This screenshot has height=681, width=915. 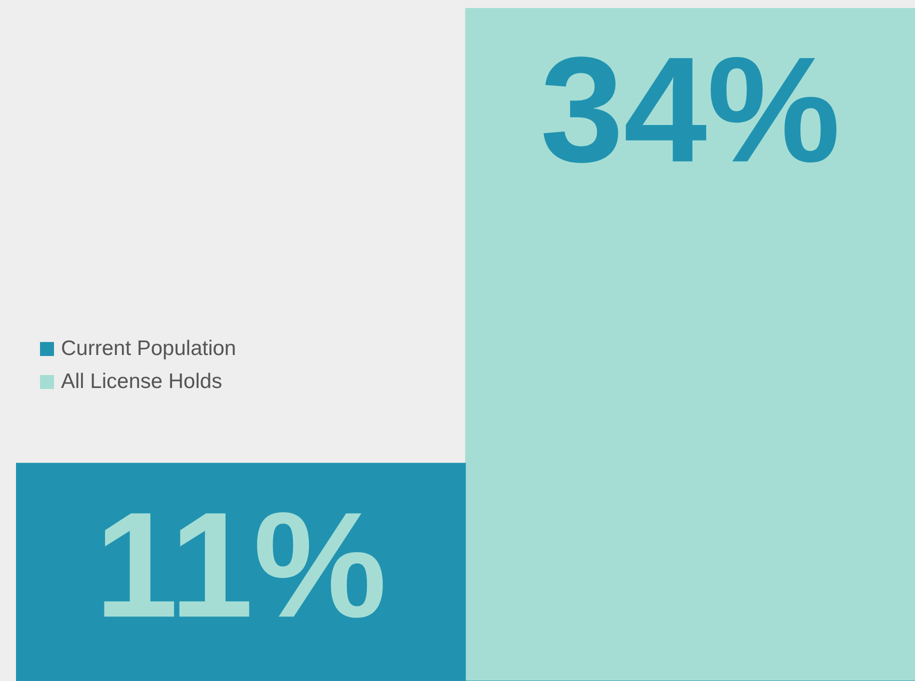 What do you see at coordinates (240, 564) in the screenshot?
I see `data-label: 11%` at bounding box center [240, 564].